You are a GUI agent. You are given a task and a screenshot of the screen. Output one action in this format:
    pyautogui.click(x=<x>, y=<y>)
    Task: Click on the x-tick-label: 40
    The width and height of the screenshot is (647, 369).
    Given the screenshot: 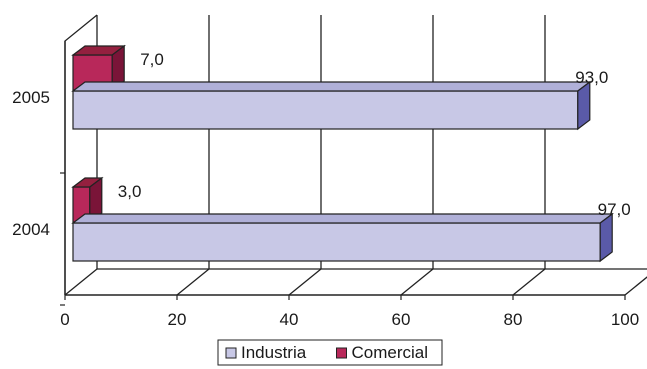 What is the action you would take?
    pyautogui.click(x=289, y=319)
    